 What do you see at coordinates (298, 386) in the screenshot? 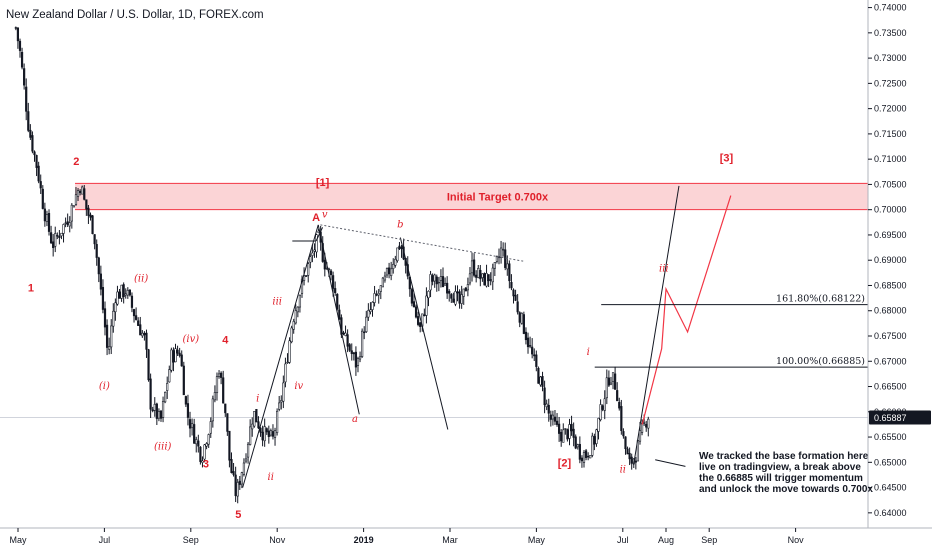
I see `wave-label: iv` at bounding box center [298, 386].